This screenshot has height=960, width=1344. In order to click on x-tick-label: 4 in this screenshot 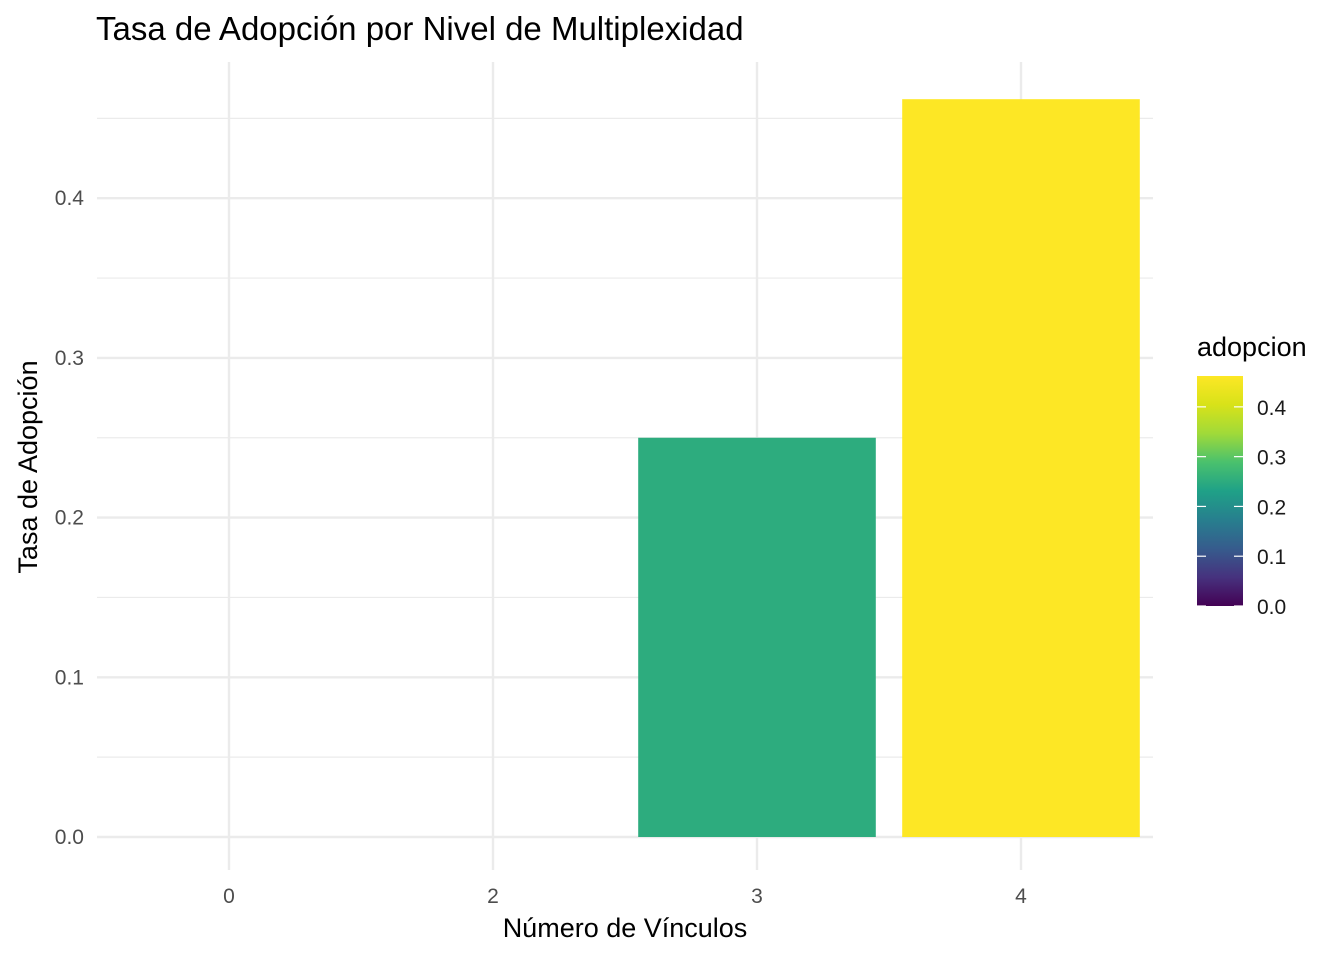, I will do `click(1021, 896)`.